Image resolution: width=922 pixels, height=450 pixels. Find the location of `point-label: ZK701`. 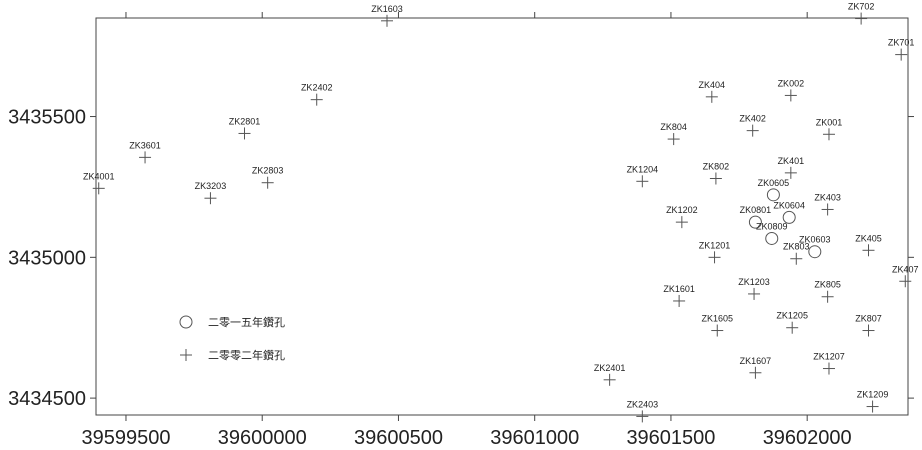

point-label: ZK701 is located at coordinates (901, 43).